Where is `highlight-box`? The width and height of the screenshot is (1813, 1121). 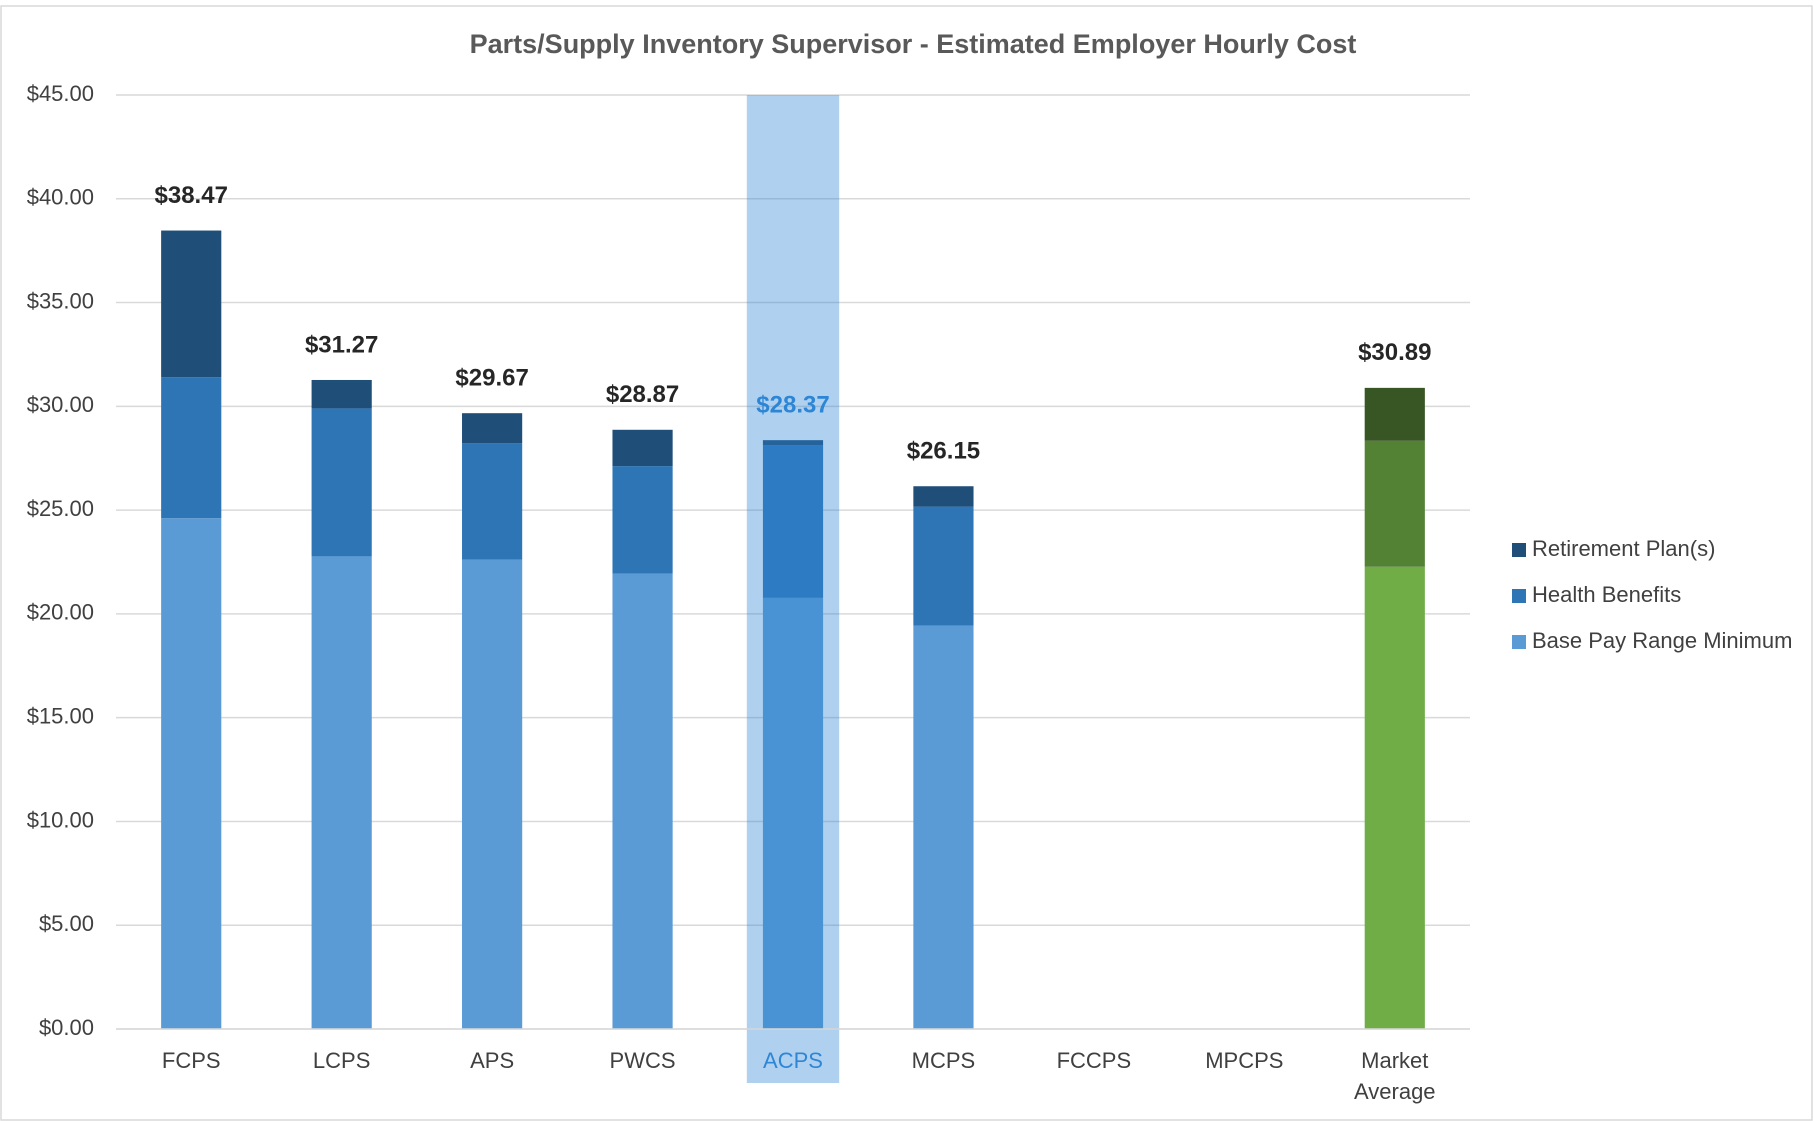
highlight-box is located at coordinates (793, 589).